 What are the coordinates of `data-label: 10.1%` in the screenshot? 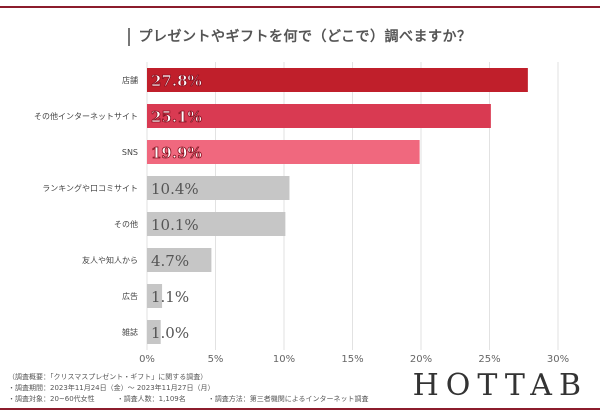 It's located at (175, 225).